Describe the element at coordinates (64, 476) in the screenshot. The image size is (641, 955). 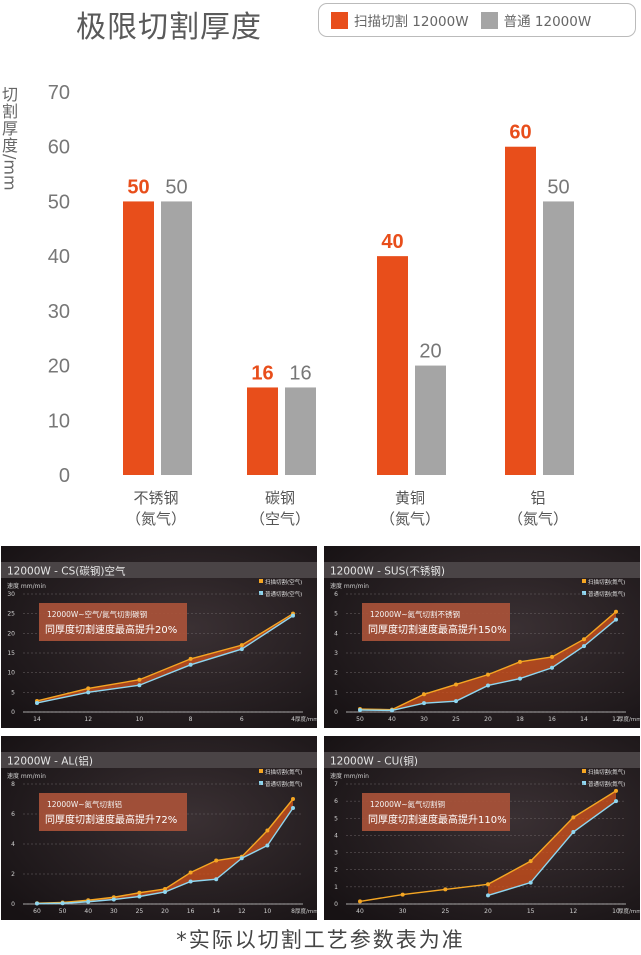
I see `y-tick-label: 0` at that location.